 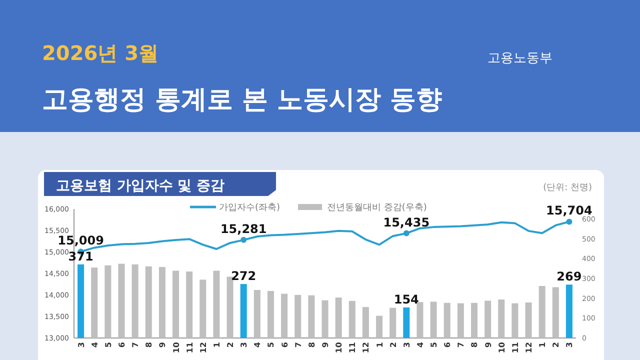 I want to click on data-label: 154, so click(x=406, y=299).